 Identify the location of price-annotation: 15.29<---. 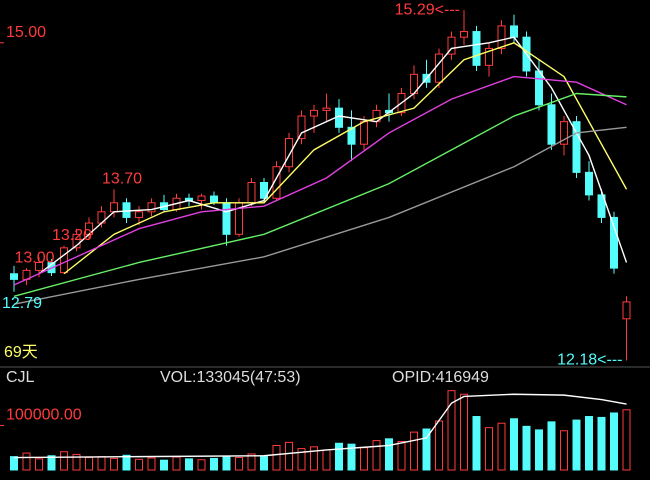
(427, 9).